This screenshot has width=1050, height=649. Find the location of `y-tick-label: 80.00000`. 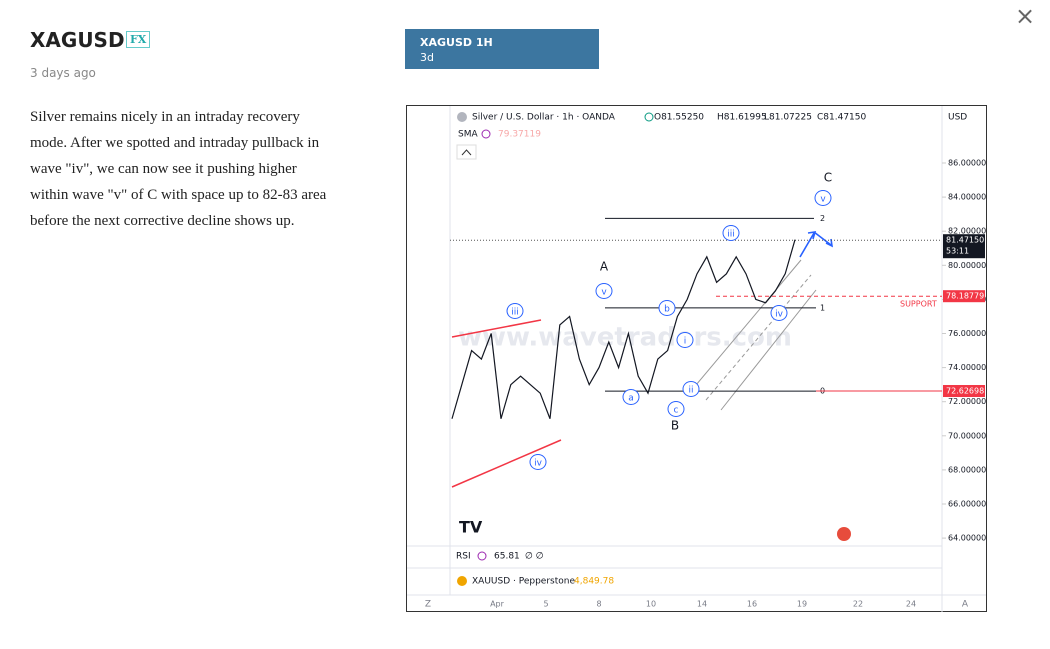

y-tick-label: 80.00000 is located at coordinates (967, 265).